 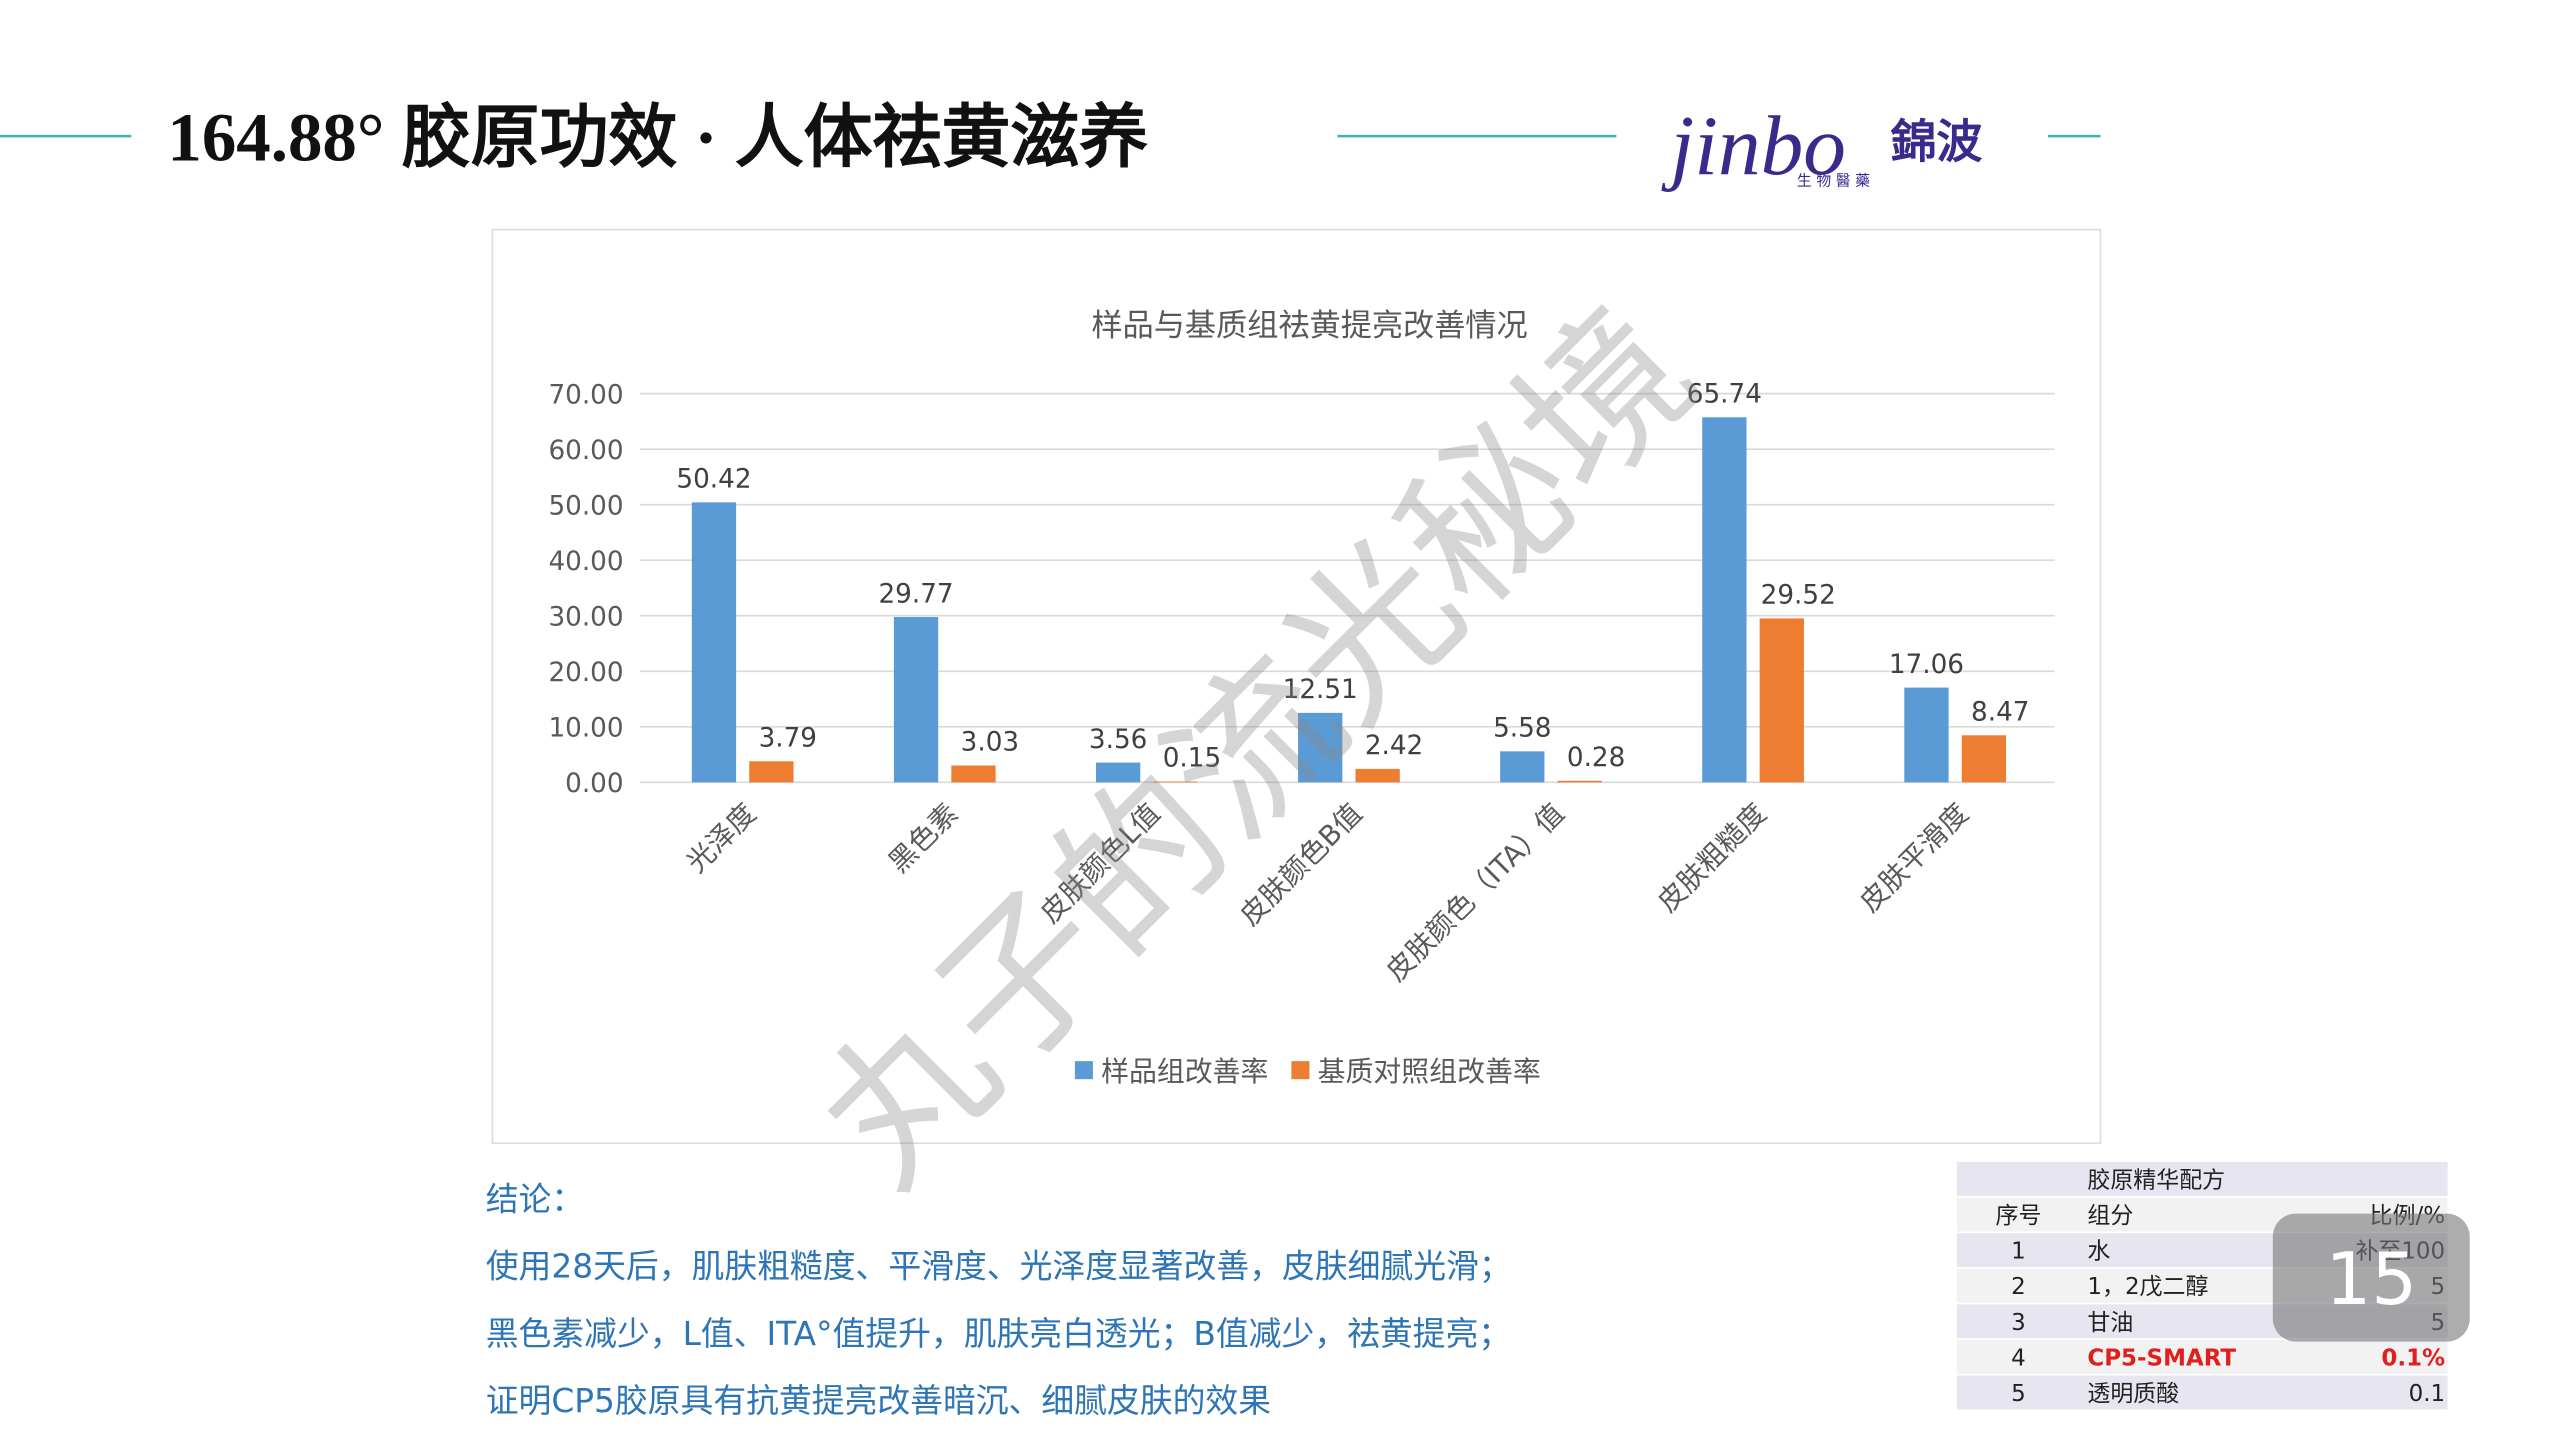 What do you see at coordinates (2110, 1323) in the screenshot?
I see `table-cell: 甘油` at bounding box center [2110, 1323].